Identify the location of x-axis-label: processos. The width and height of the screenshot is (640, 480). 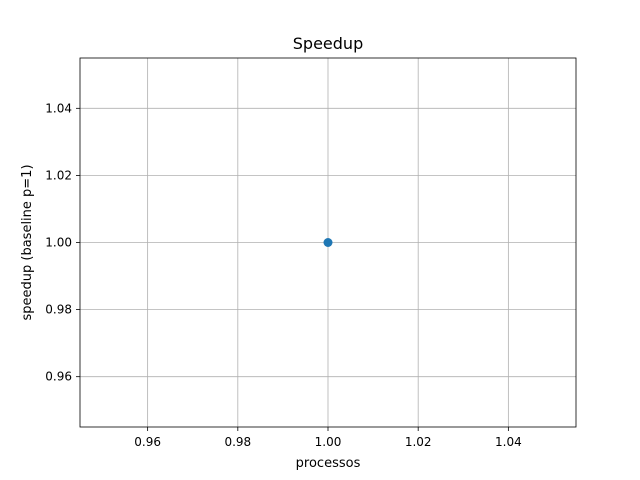
(328, 463).